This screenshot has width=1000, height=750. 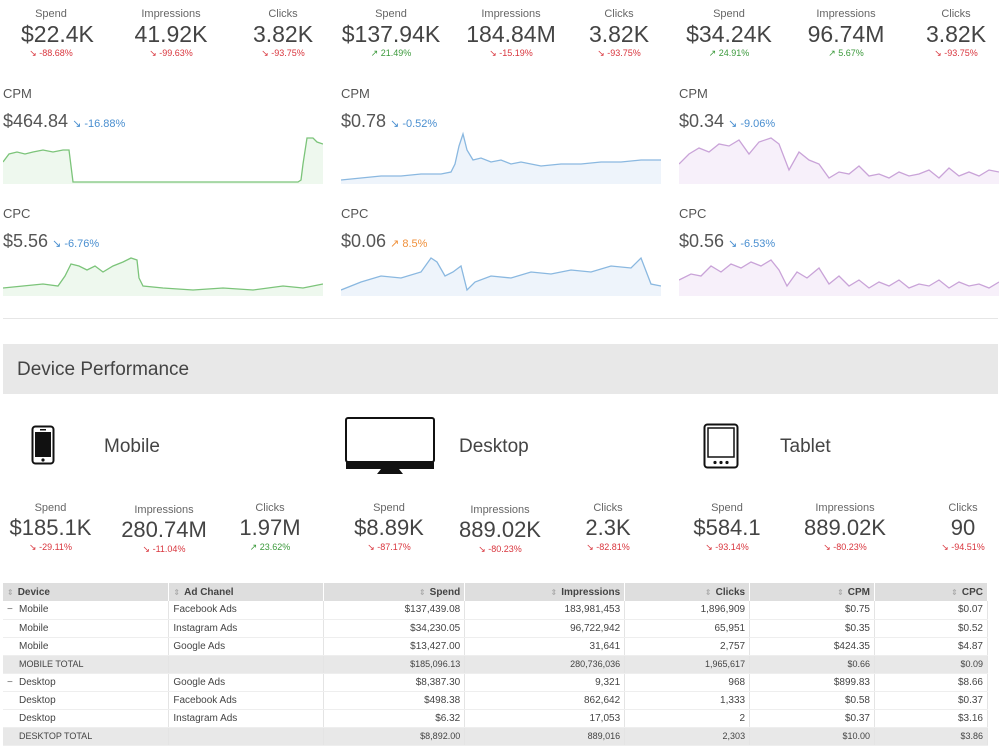 I want to click on cell-impressions: 9,321, so click(x=545, y=682).